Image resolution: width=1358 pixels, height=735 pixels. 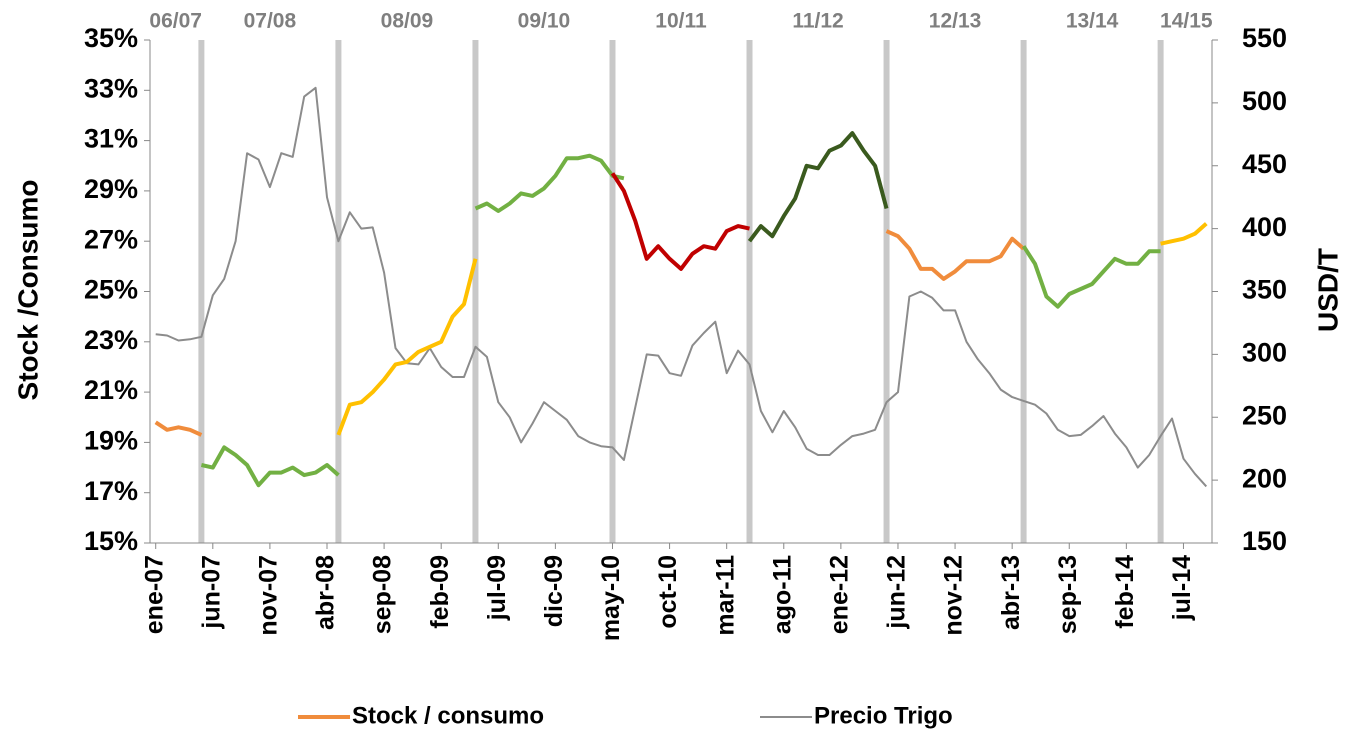 What do you see at coordinates (883, 715) in the screenshot?
I see `legend-label: Precio Trigo` at bounding box center [883, 715].